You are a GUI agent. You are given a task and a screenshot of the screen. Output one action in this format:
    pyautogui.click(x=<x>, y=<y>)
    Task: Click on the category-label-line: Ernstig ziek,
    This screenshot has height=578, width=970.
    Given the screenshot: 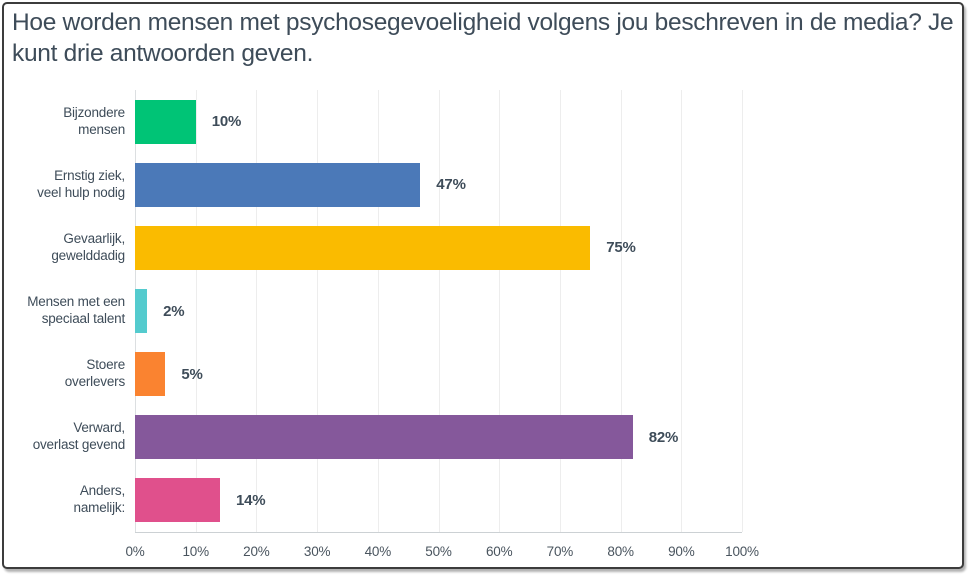 What is the action you would take?
    pyautogui.click(x=89, y=175)
    